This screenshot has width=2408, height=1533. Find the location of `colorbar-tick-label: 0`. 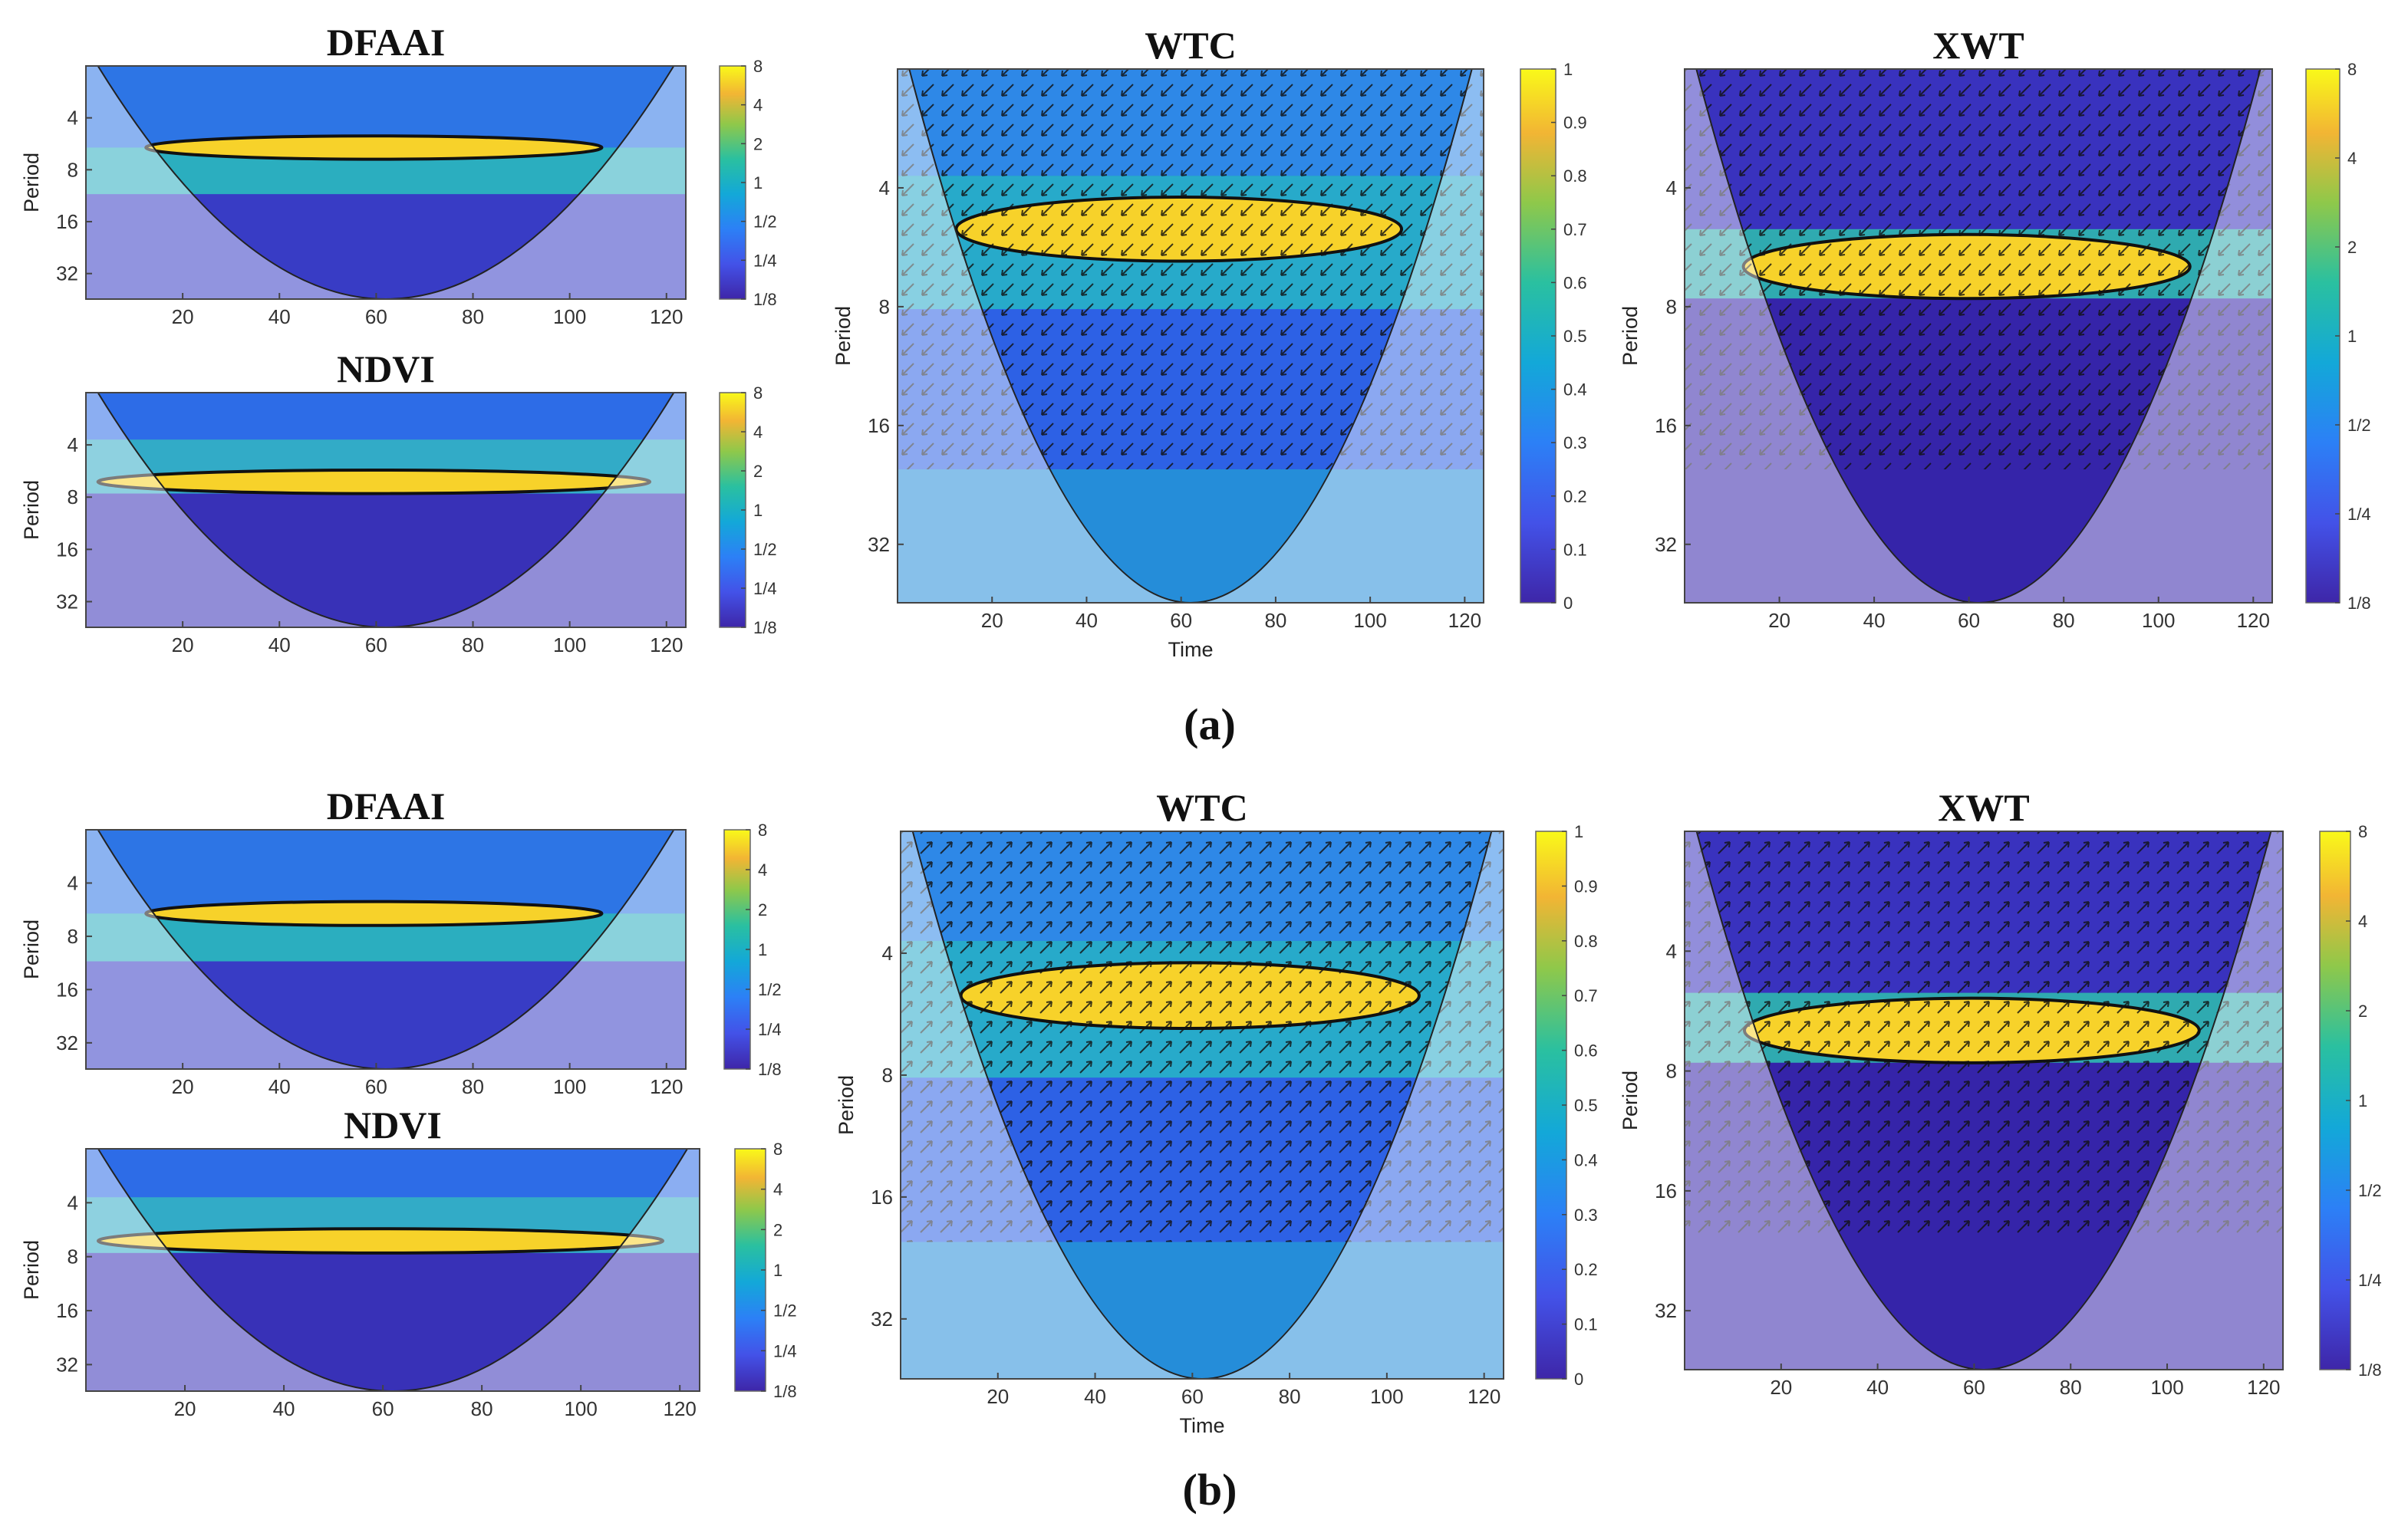

colorbar-tick-label: 0 is located at coordinates (1568, 603).